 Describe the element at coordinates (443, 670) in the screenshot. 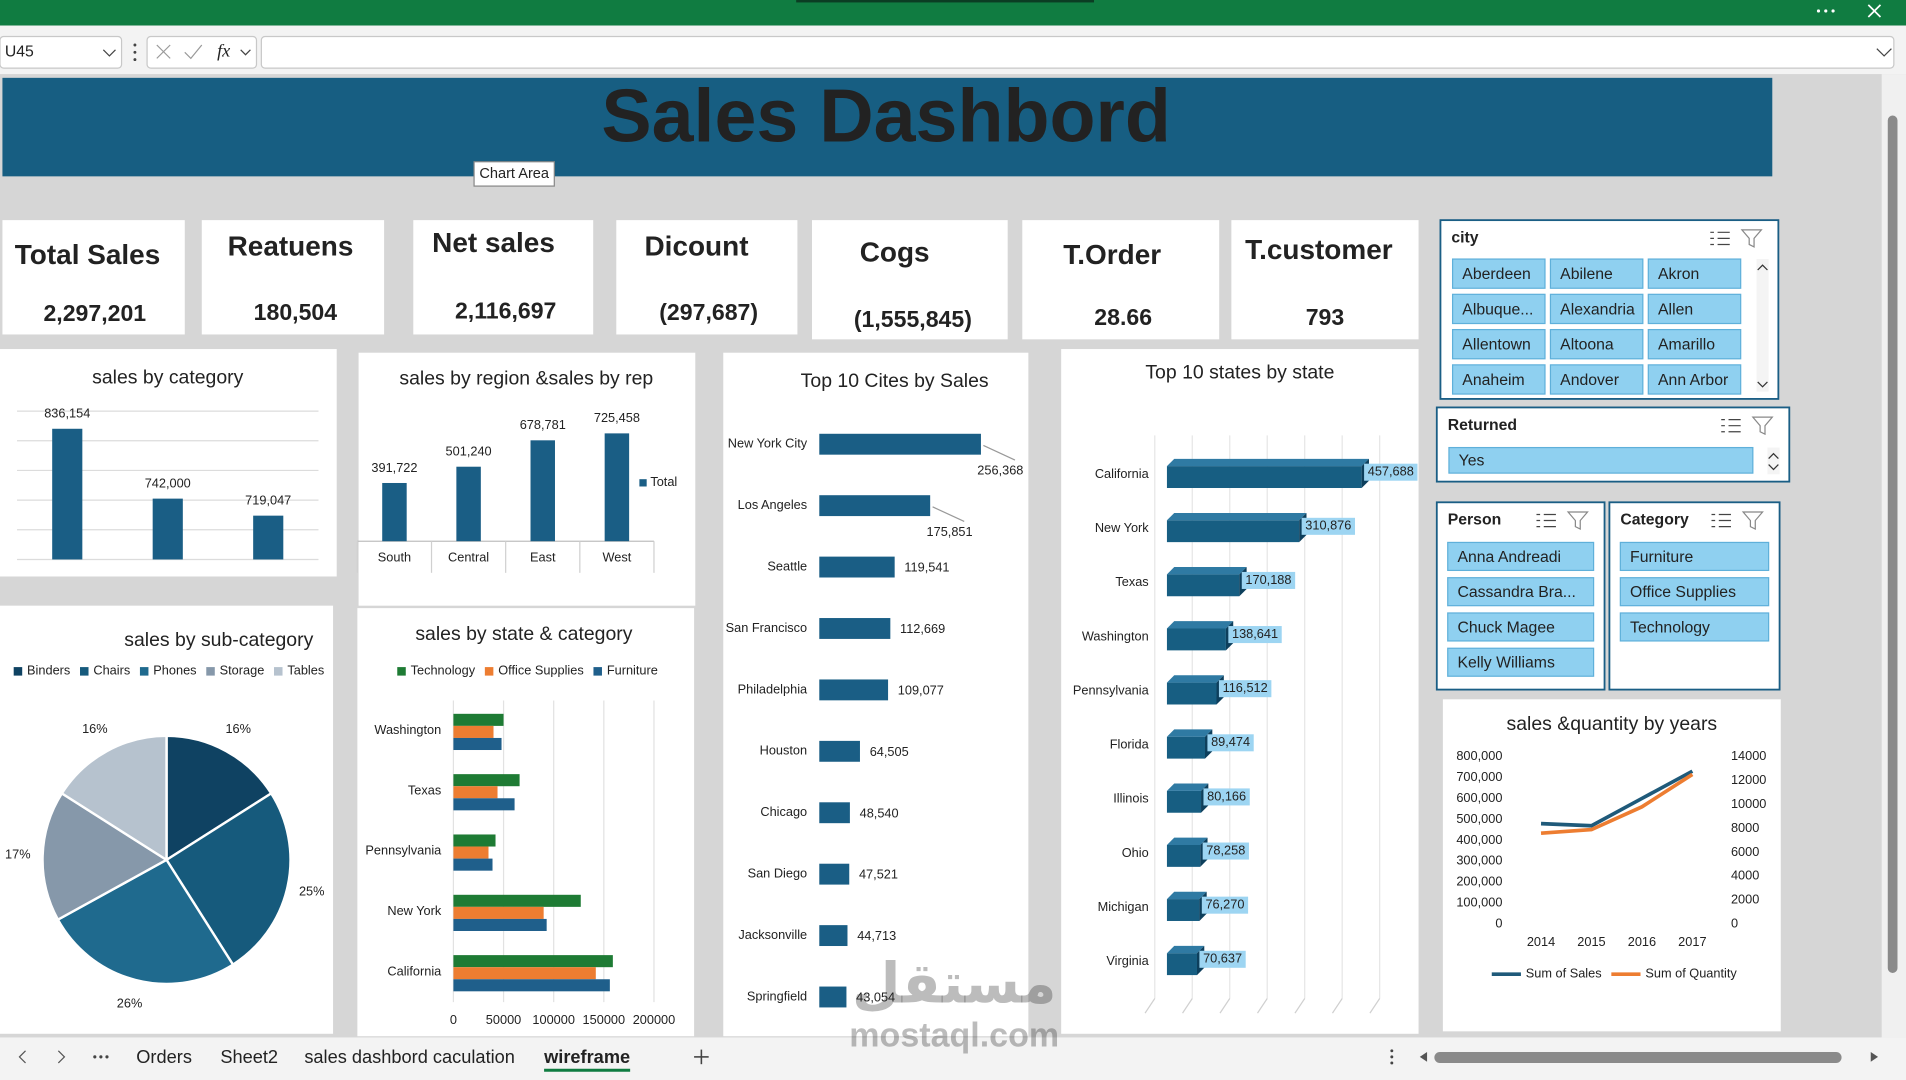

I see `legend-label: Technology` at that location.